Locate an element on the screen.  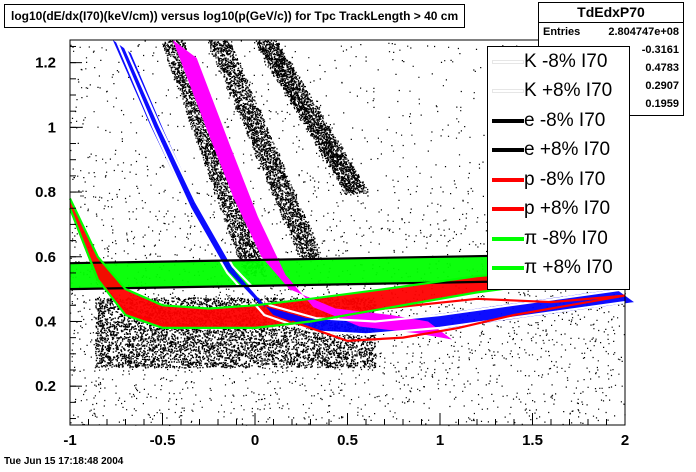
x-tick-label: 2 is located at coordinates (625, 440).